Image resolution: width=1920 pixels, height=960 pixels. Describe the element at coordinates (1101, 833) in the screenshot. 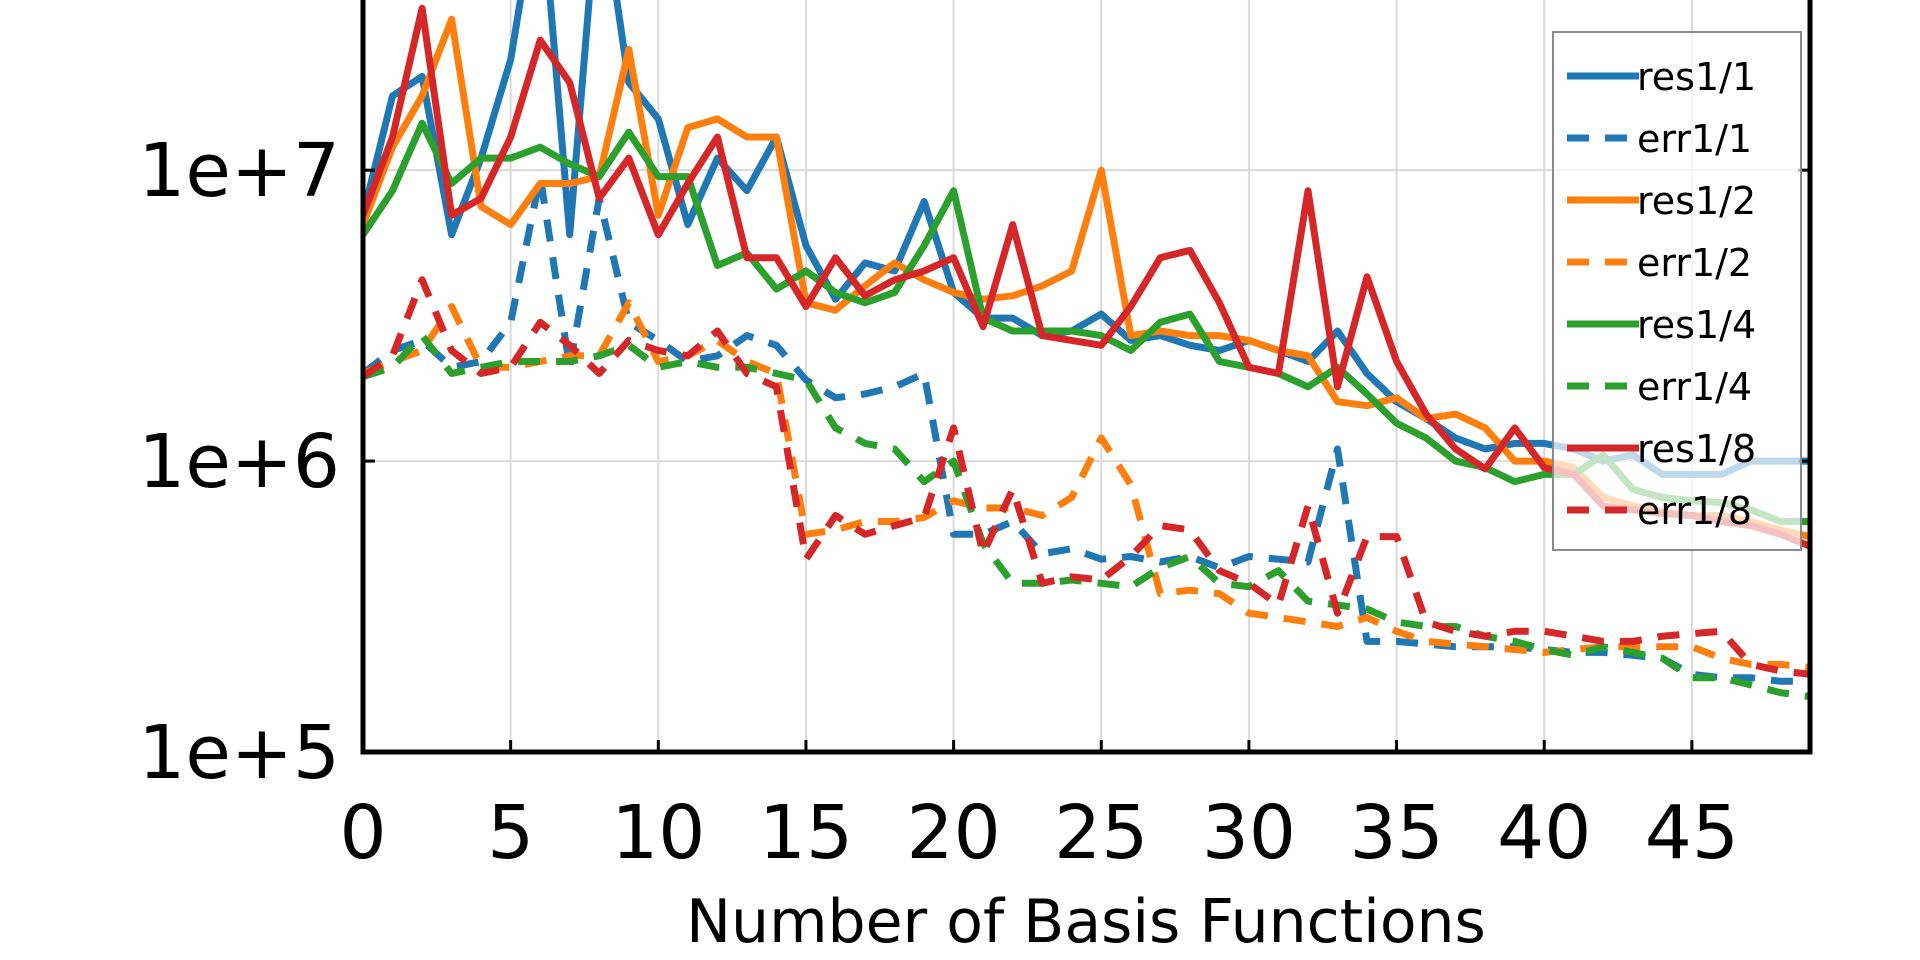

I see `x-tick-label: 25` at that location.